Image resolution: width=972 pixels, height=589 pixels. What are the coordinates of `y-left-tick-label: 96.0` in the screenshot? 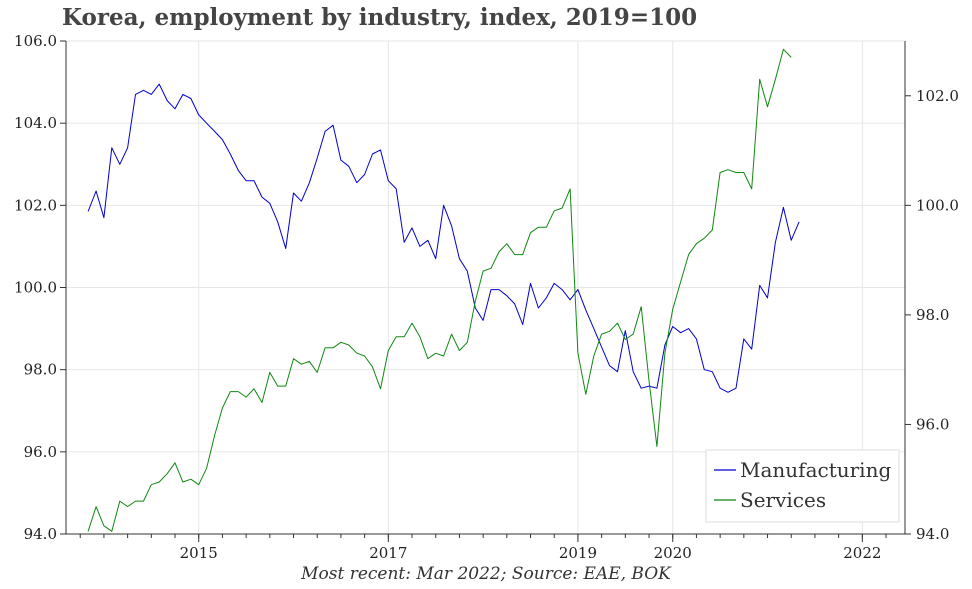 It's located at (40, 452).